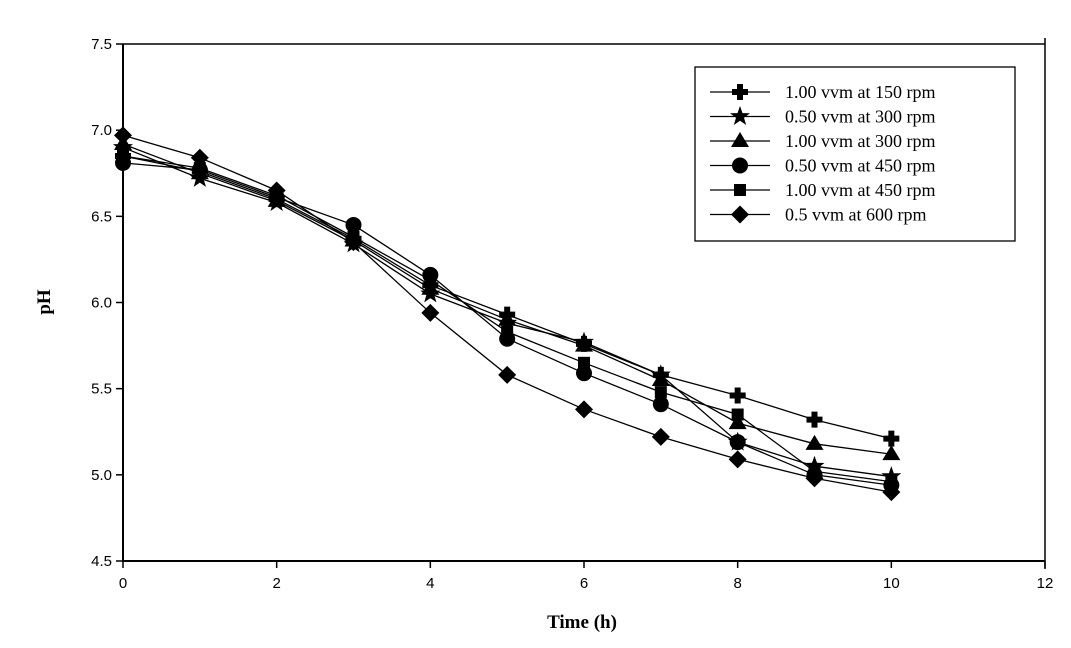 Image resolution: width=1071 pixels, height=648 pixels. I want to click on x-tick-label: 4, so click(430, 583).